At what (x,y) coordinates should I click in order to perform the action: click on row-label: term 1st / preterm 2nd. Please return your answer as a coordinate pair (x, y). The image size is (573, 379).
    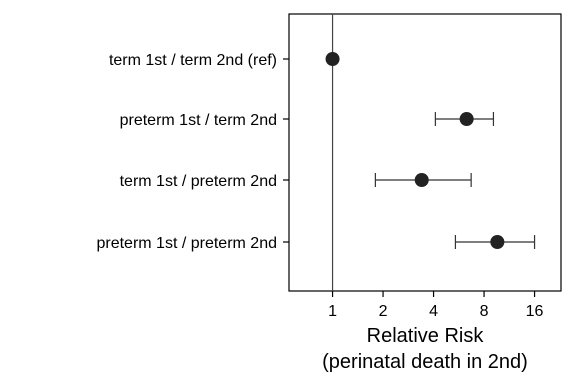
    Looking at the image, I should click on (198, 181).